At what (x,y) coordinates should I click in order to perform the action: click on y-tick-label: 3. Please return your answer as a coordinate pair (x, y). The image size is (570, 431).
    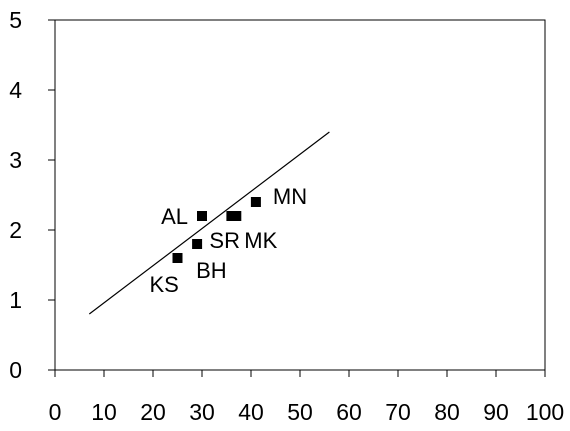
    Looking at the image, I should click on (15, 160).